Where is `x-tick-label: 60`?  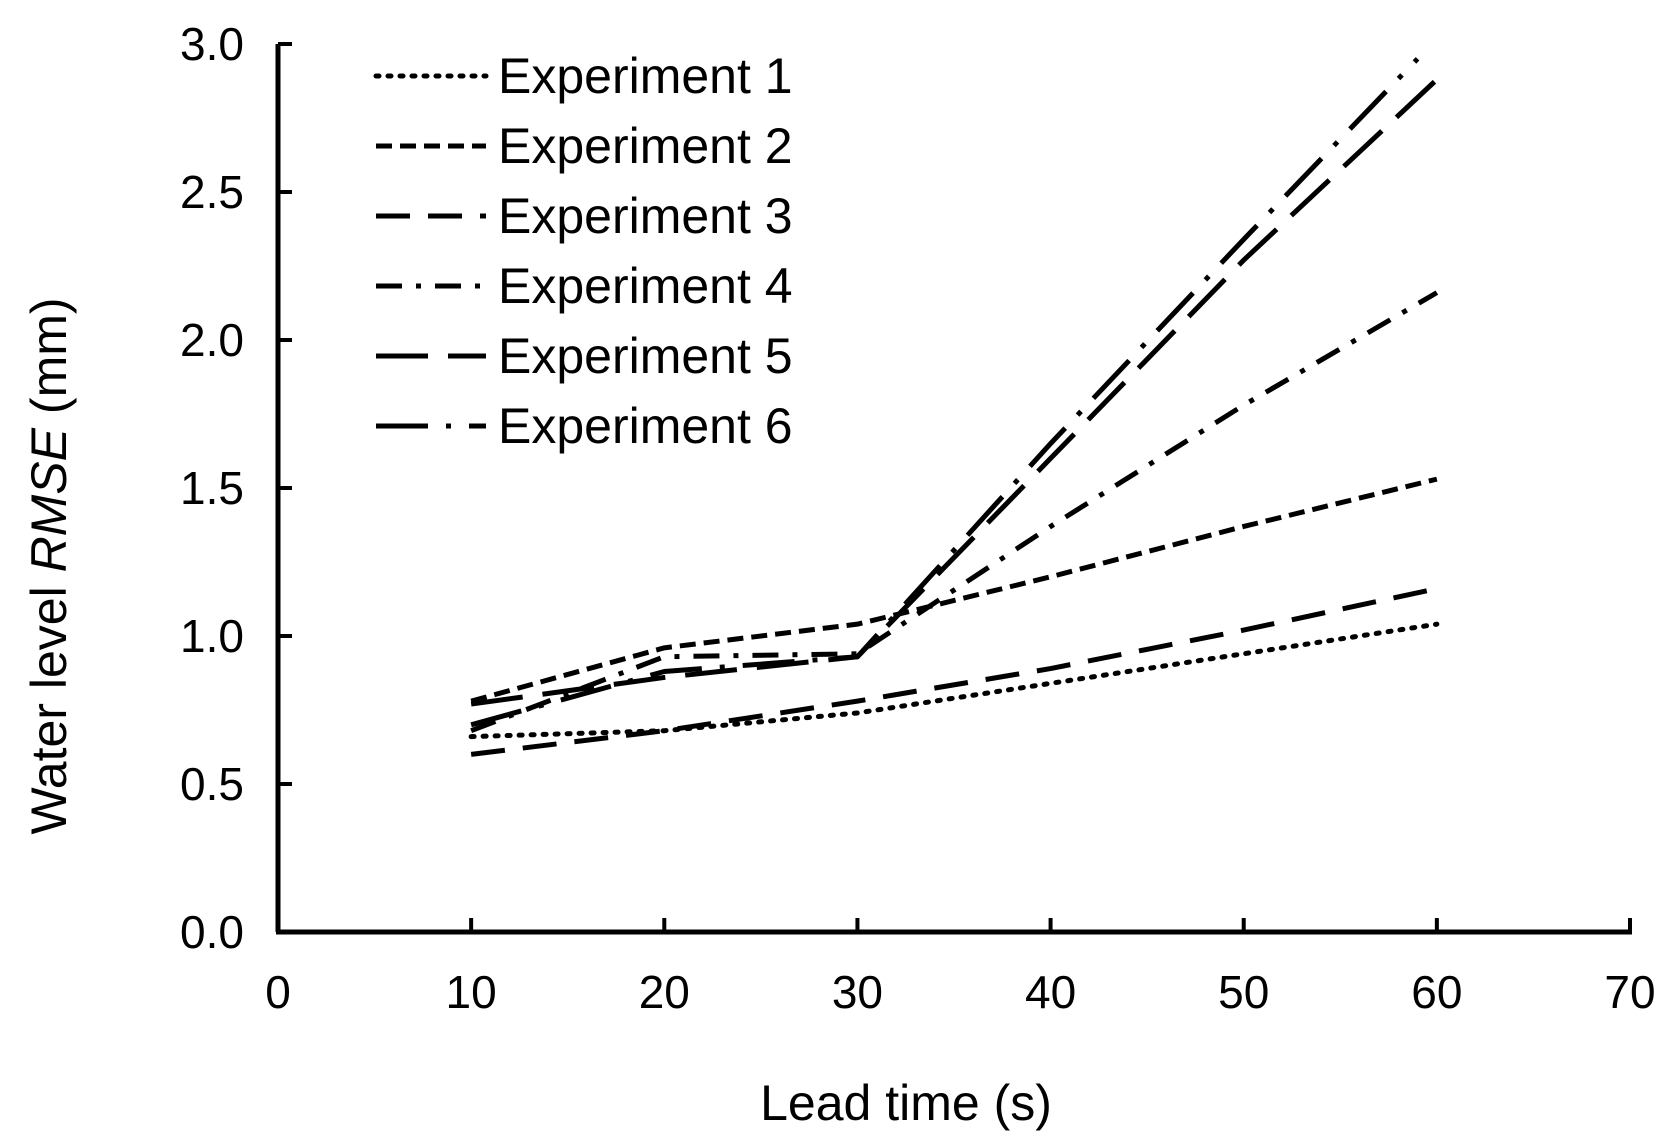
x-tick-label: 60 is located at coordinates (1436, 992).